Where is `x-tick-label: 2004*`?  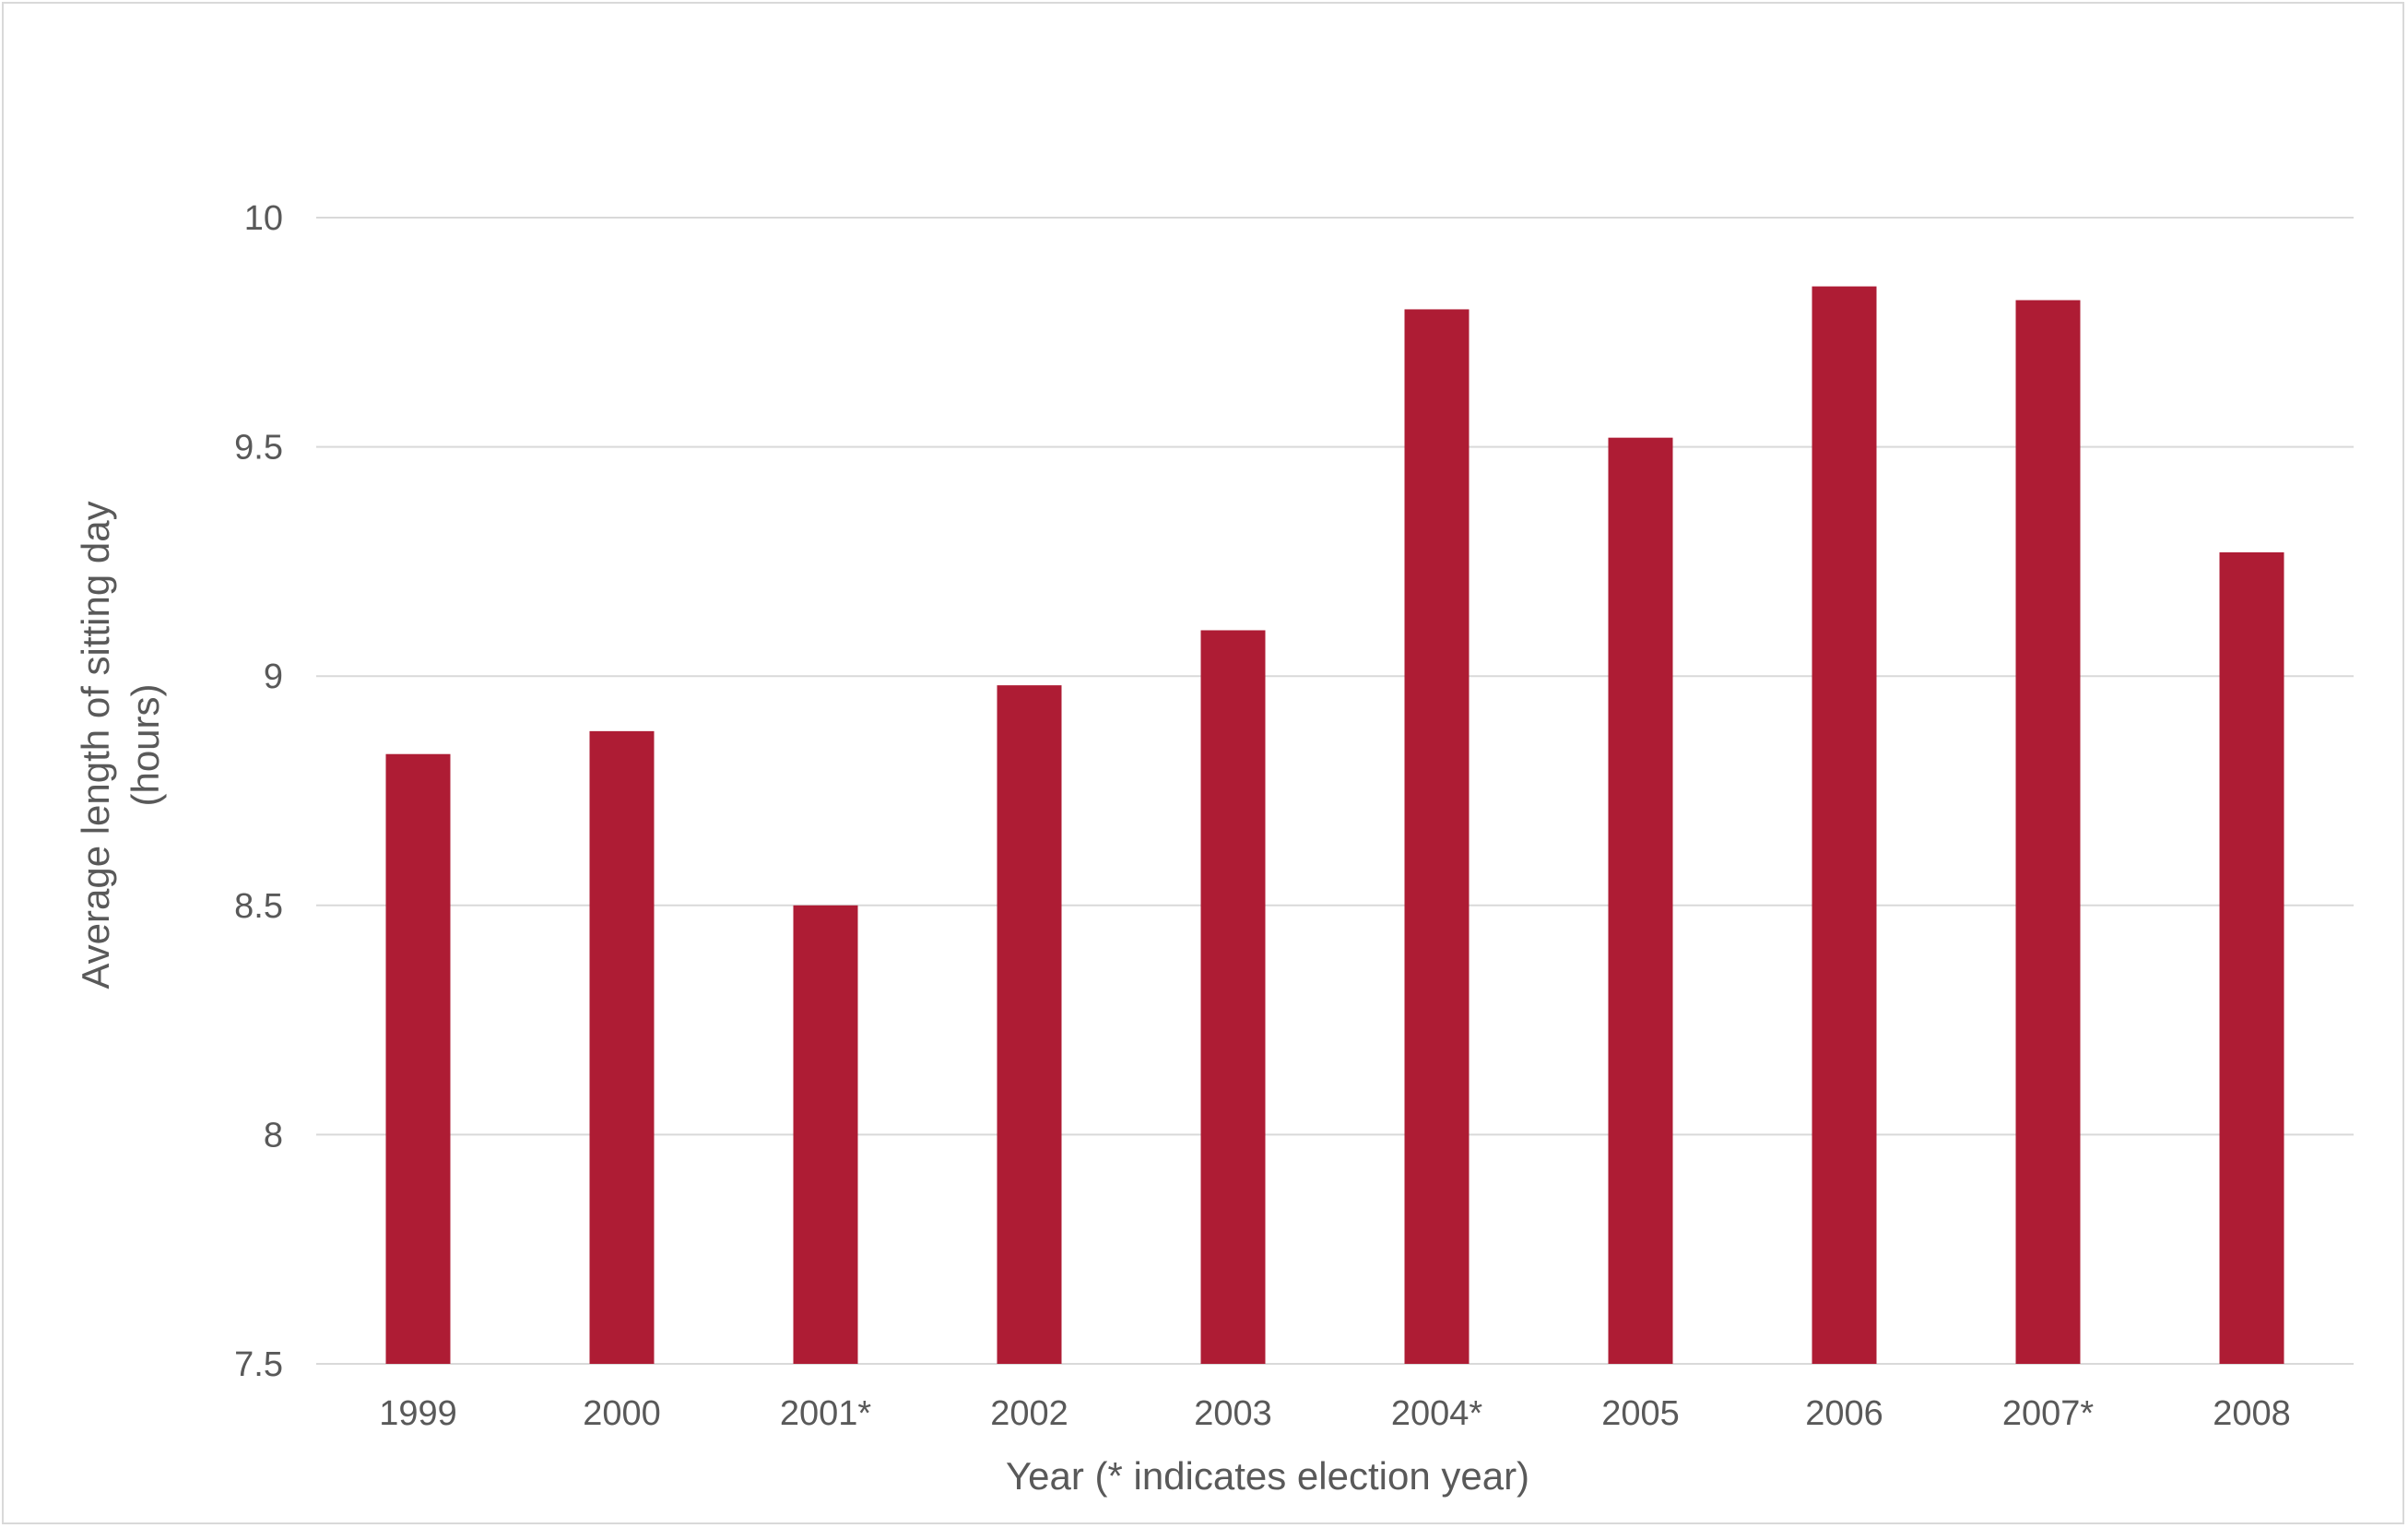
x-tick-label: 2004* is located at coordinates (1437, 1413).